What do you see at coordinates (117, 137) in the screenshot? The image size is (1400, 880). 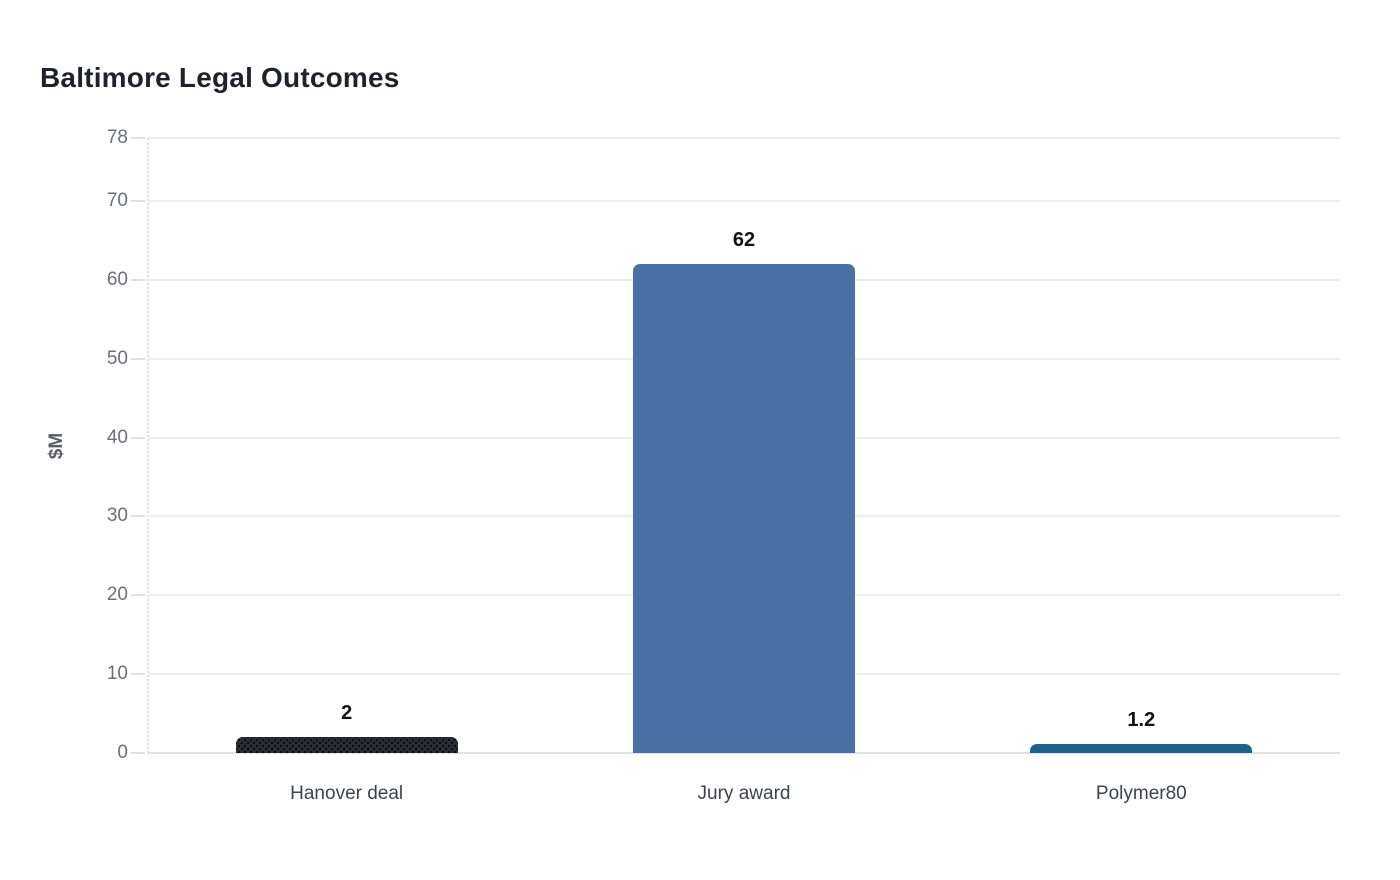 I see `y-tick-label-78: 78` at bounding box center [117, 137].